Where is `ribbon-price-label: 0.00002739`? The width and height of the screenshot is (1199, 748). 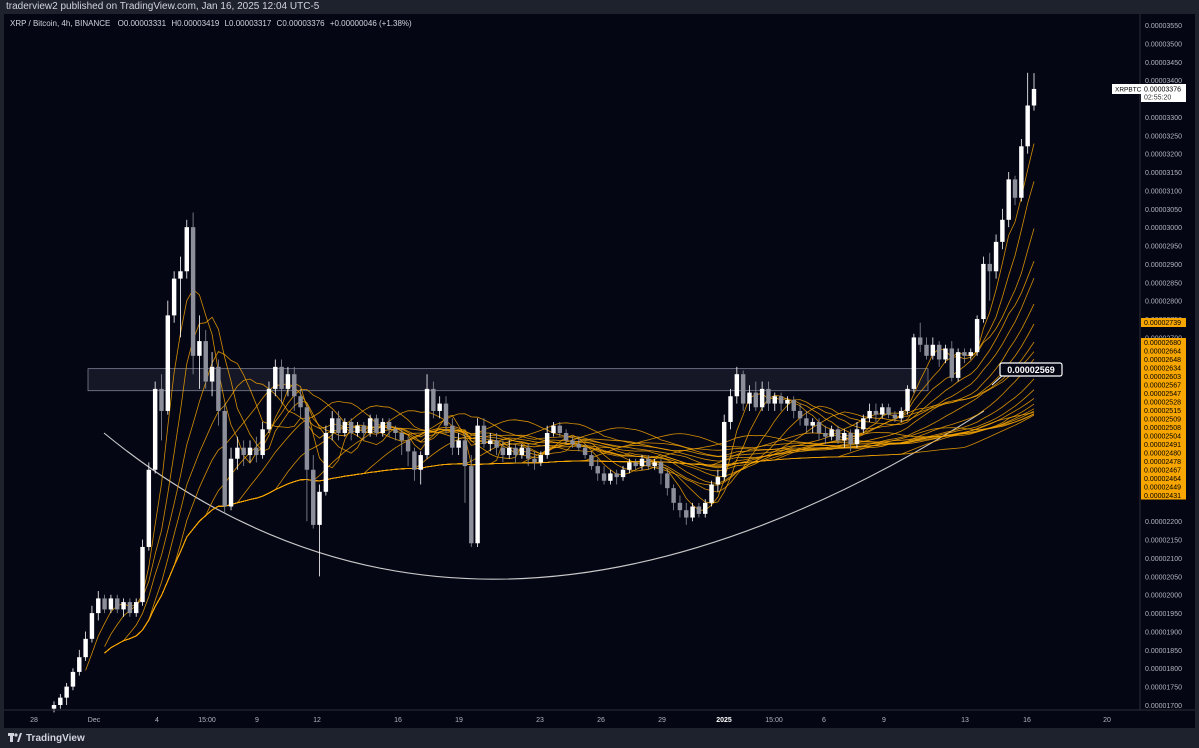 ribbon-price-label: 0.00002739 is located at coordinates (1163, 322).